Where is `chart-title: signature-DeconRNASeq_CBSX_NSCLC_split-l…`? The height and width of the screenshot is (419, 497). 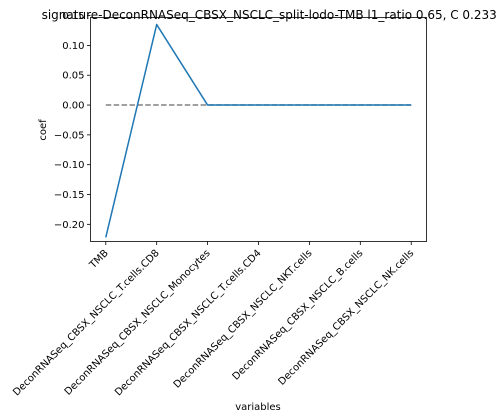
chart-title: signature-DeconRNASeq_CBSX_NSCLC_split-l… is located at coordinates (269, 15).